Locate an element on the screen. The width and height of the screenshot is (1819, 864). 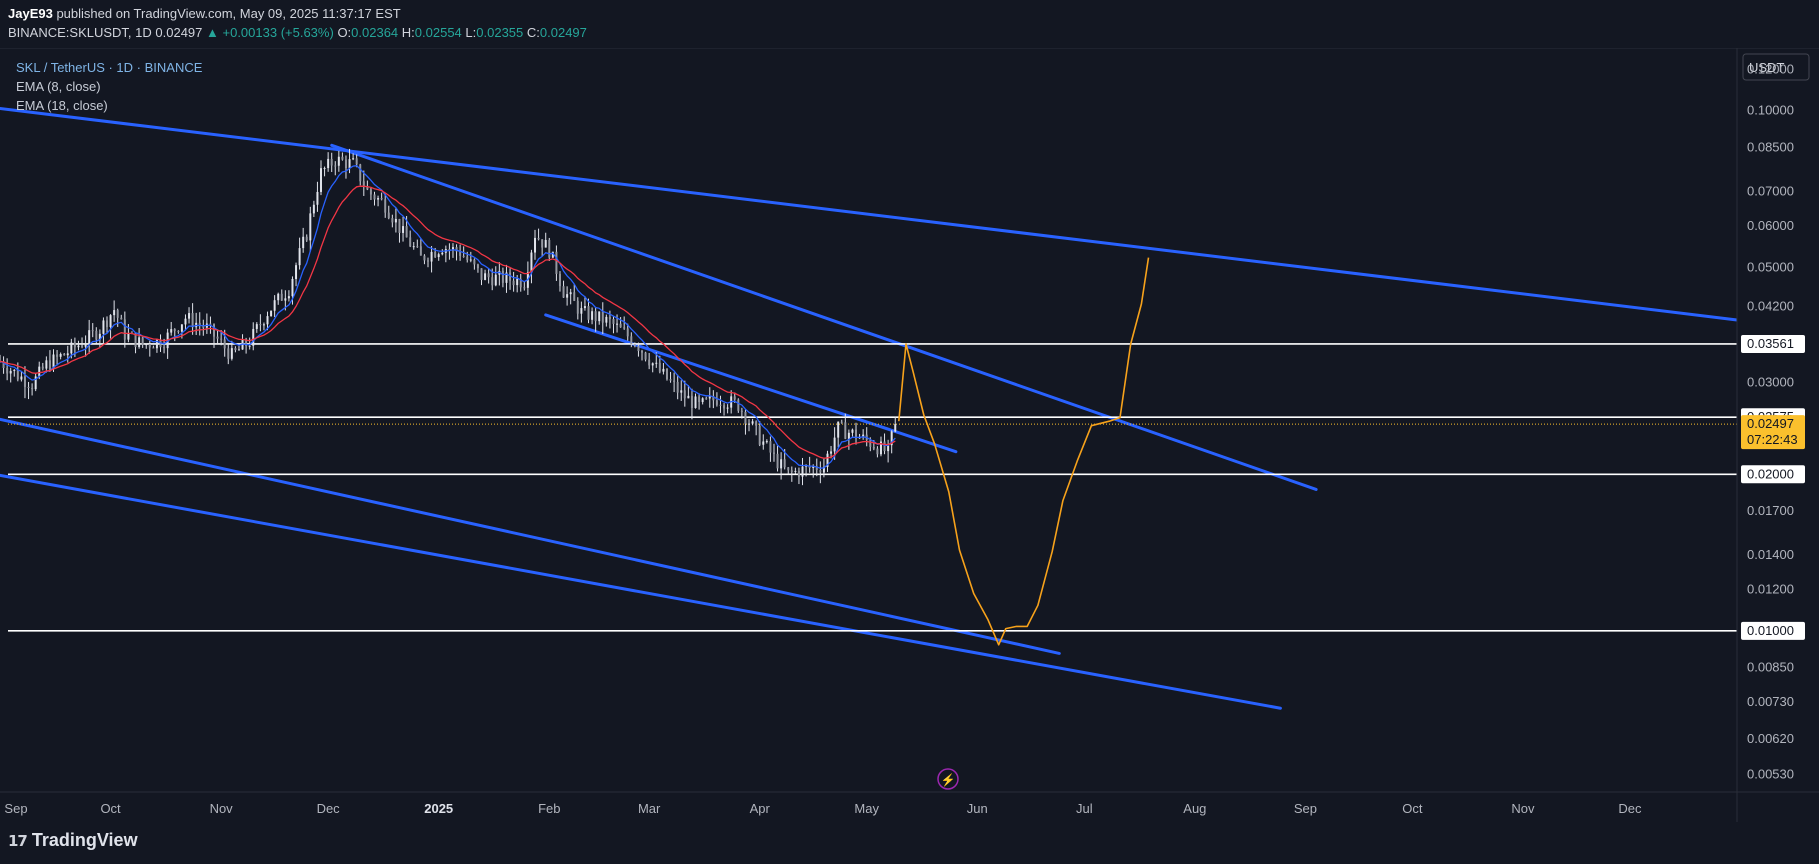
time-axis-label: Feb is located at coordinates (549, 808).